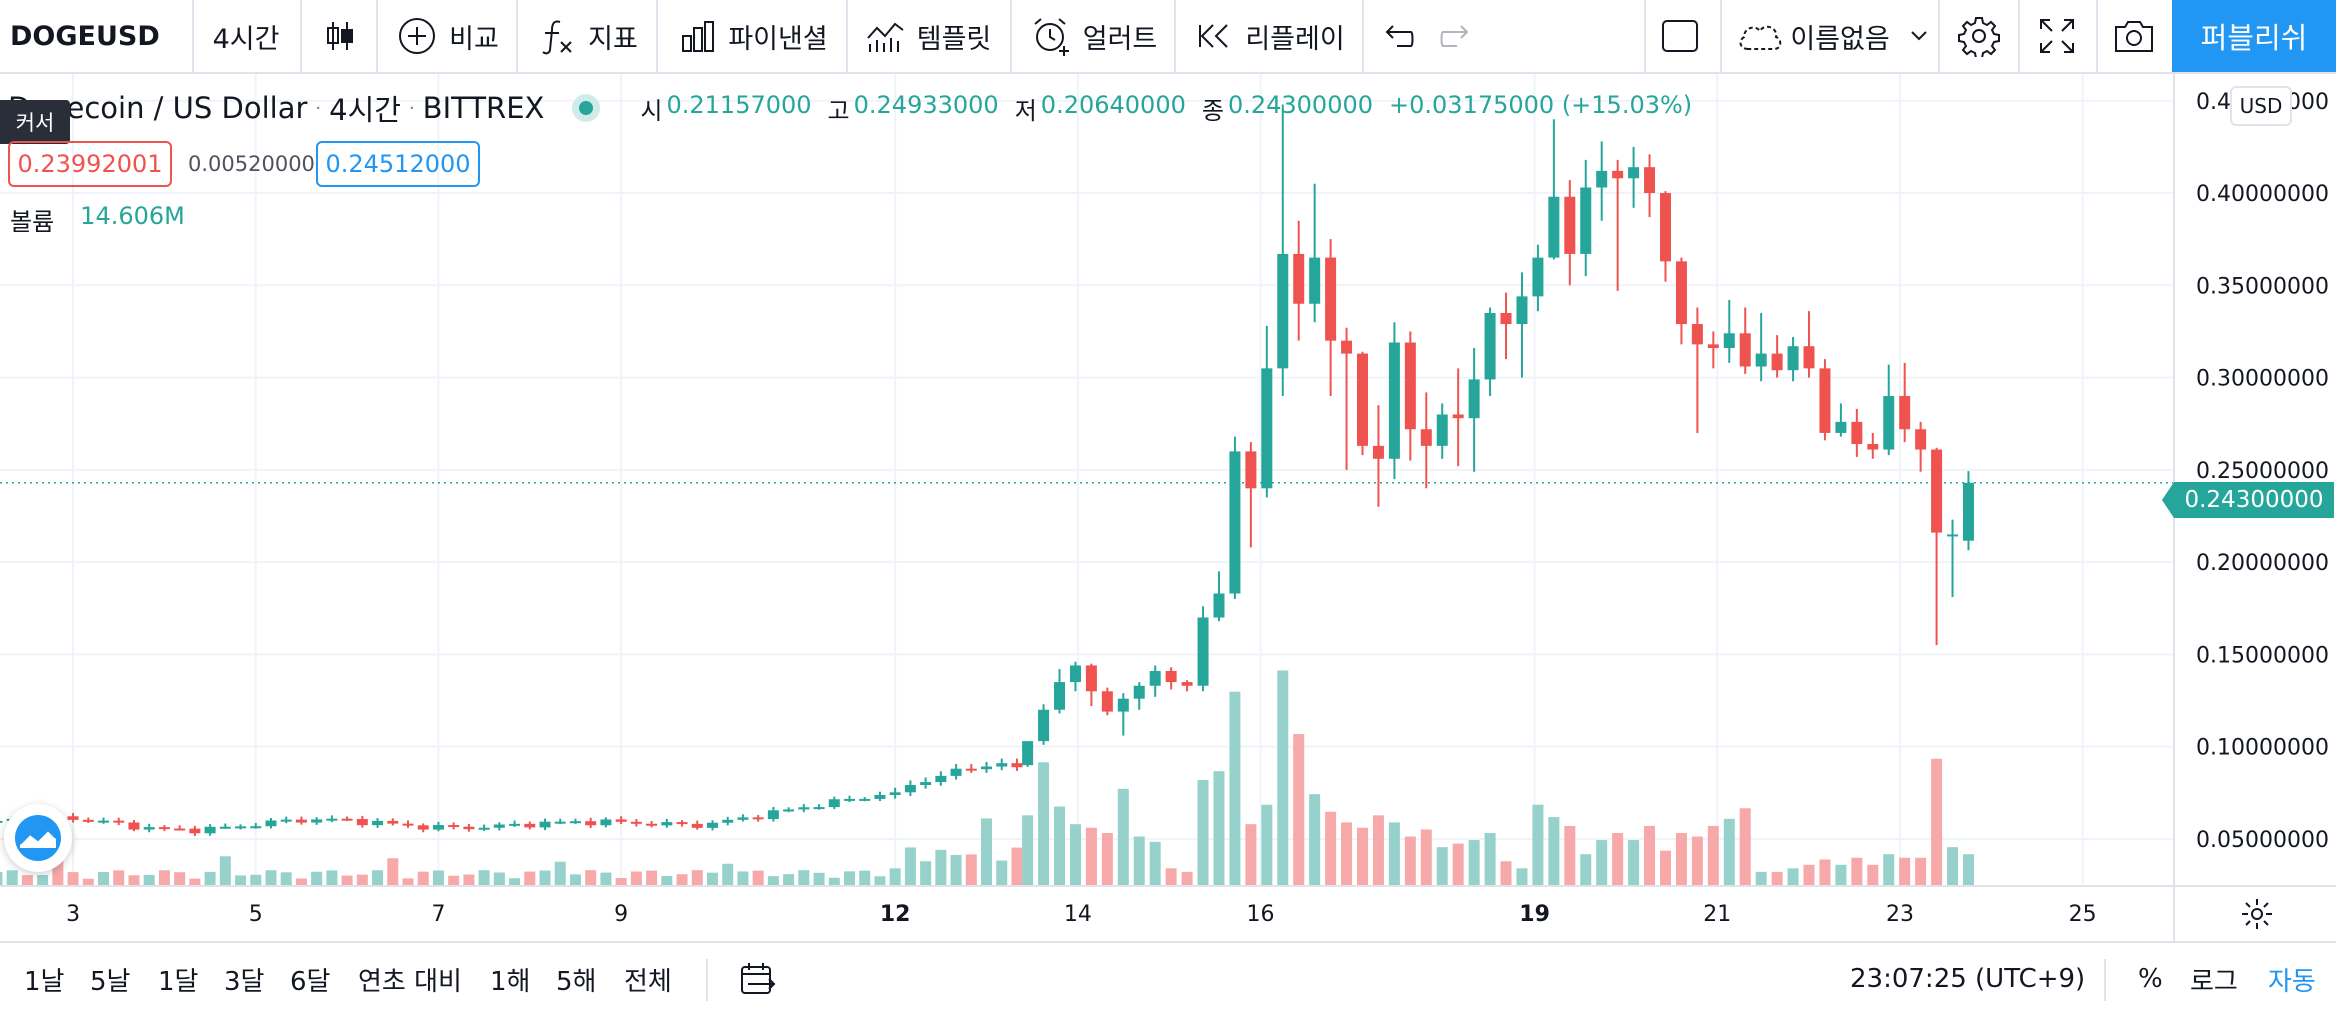 This screenshot has width=2336, height=1018. Describe the element at coordinates (2292, 981) in the screenshot. I see `auto-scale-button: 자동` at that location.